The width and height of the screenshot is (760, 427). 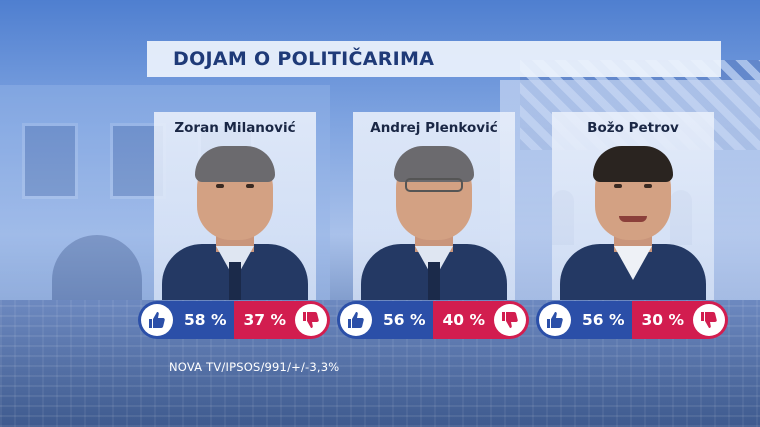 I want to click on negative-rating: 37 %, so click(x=282, y=320).